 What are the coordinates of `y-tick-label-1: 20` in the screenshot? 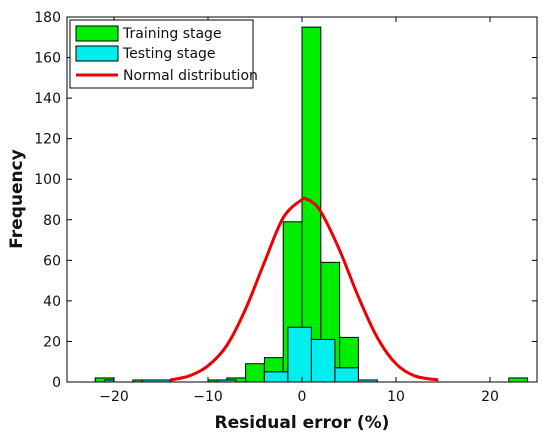 It's located at (52, 342).